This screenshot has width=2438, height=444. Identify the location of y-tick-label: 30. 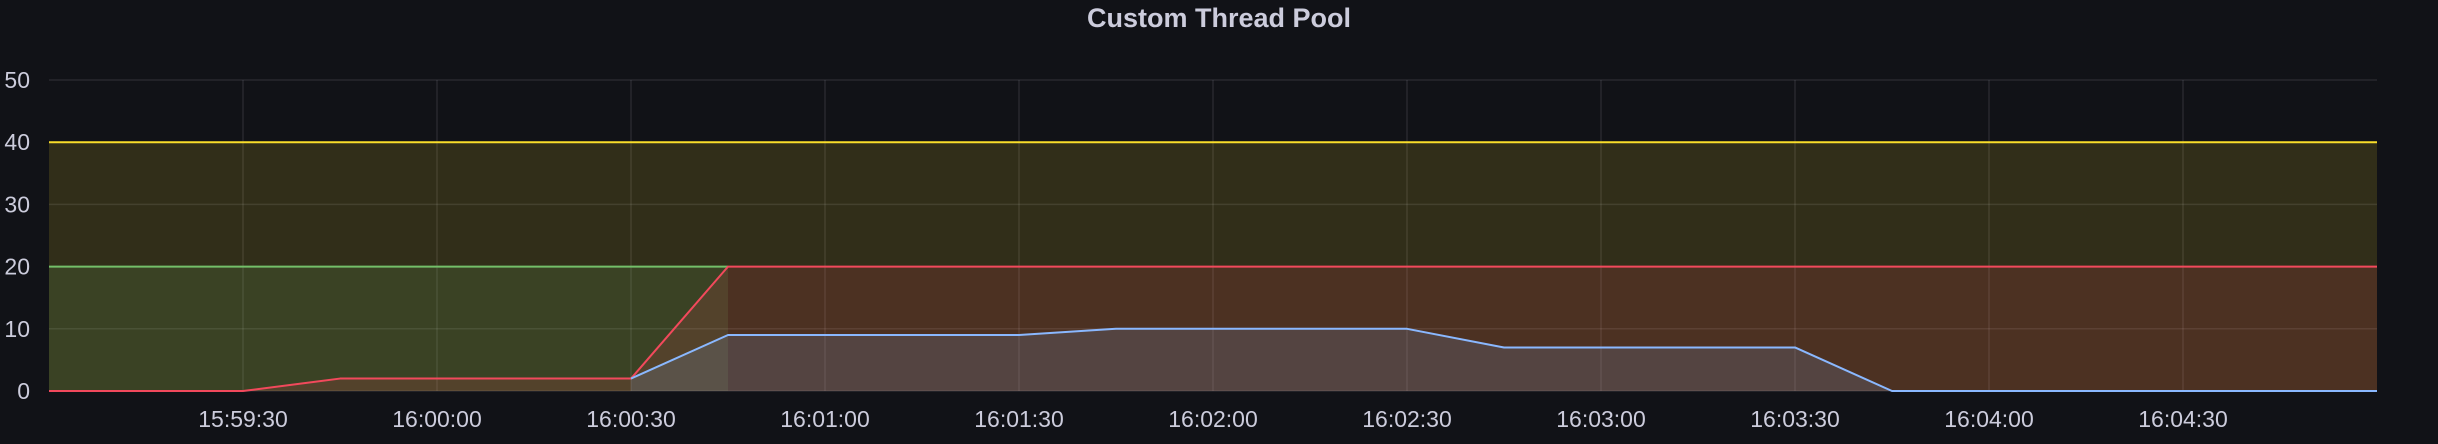
(17, 204).